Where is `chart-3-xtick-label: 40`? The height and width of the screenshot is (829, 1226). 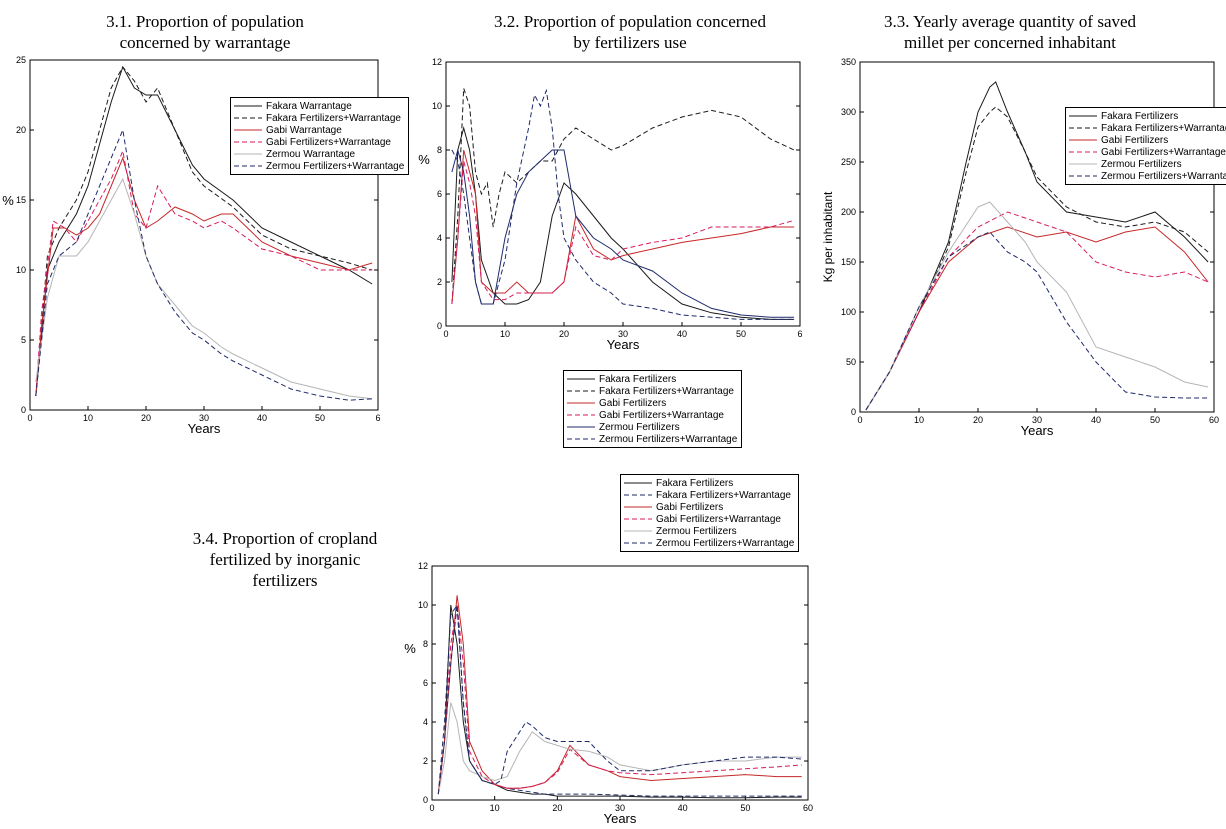
chart-3-xtick-label: 40 is located at coordinates (1096, 420).